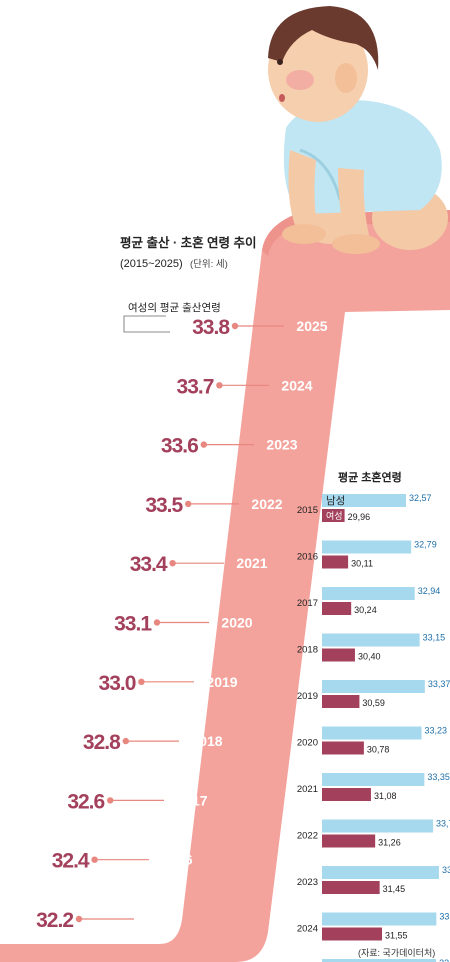 Image resolution: width=450 pixels, height=962 pixels. Describe the element at coordinates (438, 777) in the screenshot. I see `male-value-label: 33,35` at that location.